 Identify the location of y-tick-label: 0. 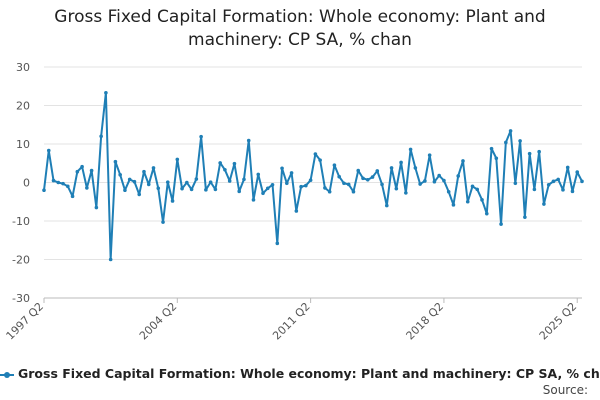
(26, 183).